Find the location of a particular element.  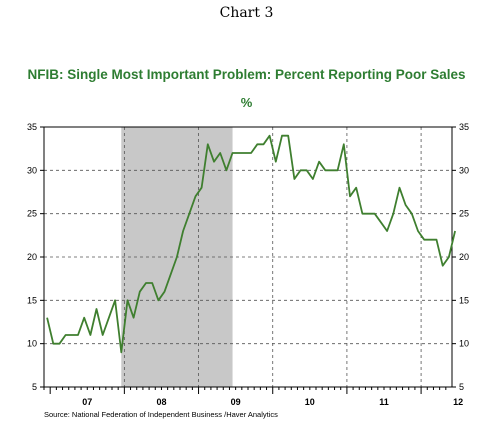

x-tick-label: 10 is located at coordinates (310, 402).